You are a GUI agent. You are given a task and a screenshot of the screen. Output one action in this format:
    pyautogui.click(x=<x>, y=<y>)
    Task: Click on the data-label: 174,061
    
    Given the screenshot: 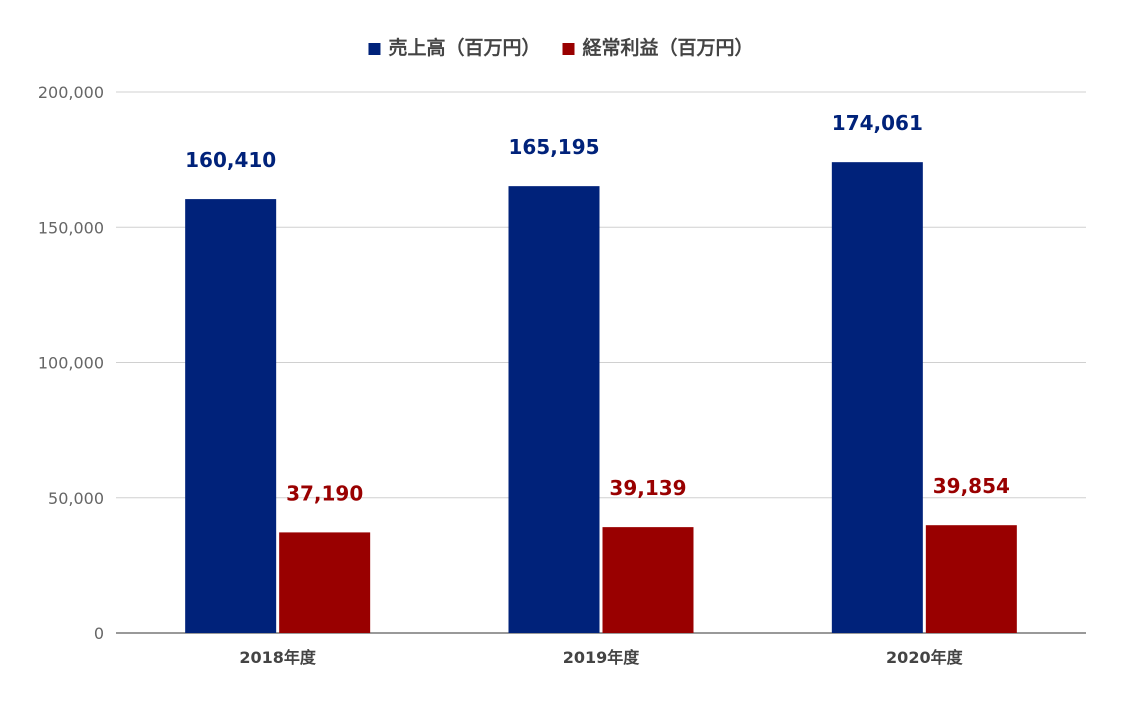 What is the action you would take?
    pyautogui.click(x=877, y=123)
    